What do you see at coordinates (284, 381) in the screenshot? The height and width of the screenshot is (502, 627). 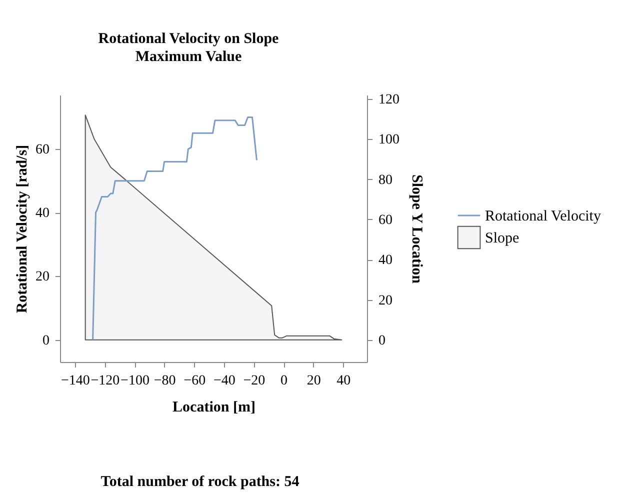 I see `x-tick-label: 0` at bounding box center [284, 381].